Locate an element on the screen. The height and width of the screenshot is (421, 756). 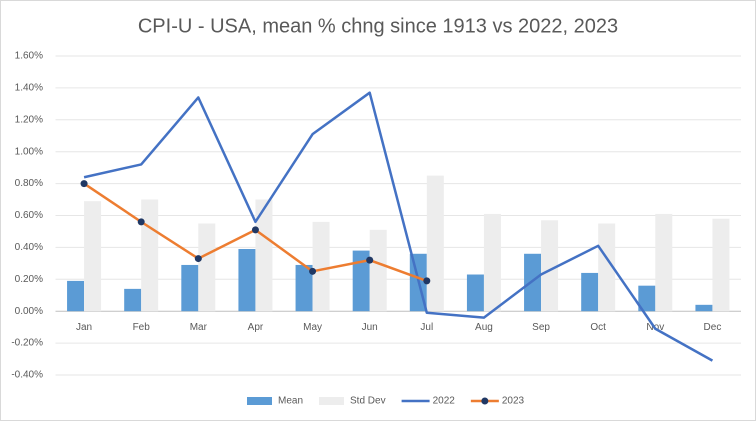
legend-marker is located at coordinates (485, 401).